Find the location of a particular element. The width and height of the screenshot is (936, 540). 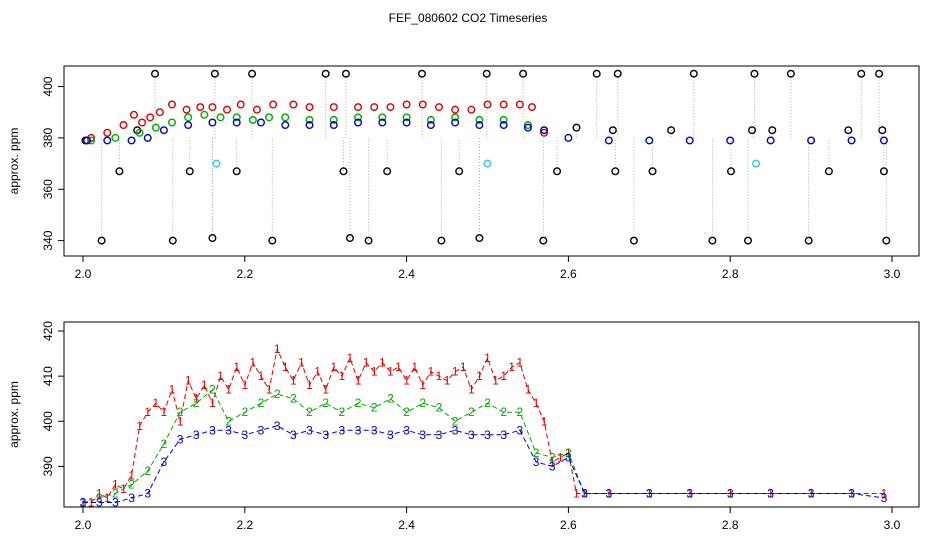

x-tick-label: 2.6 is located at coordinates (568, 274).